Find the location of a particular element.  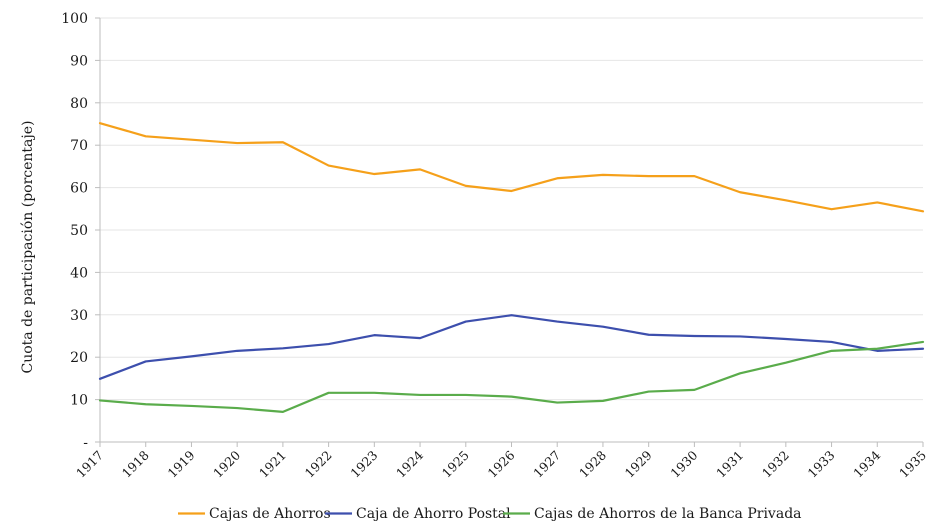

y-tick-label: 50 is located at coordinates (79, 231).